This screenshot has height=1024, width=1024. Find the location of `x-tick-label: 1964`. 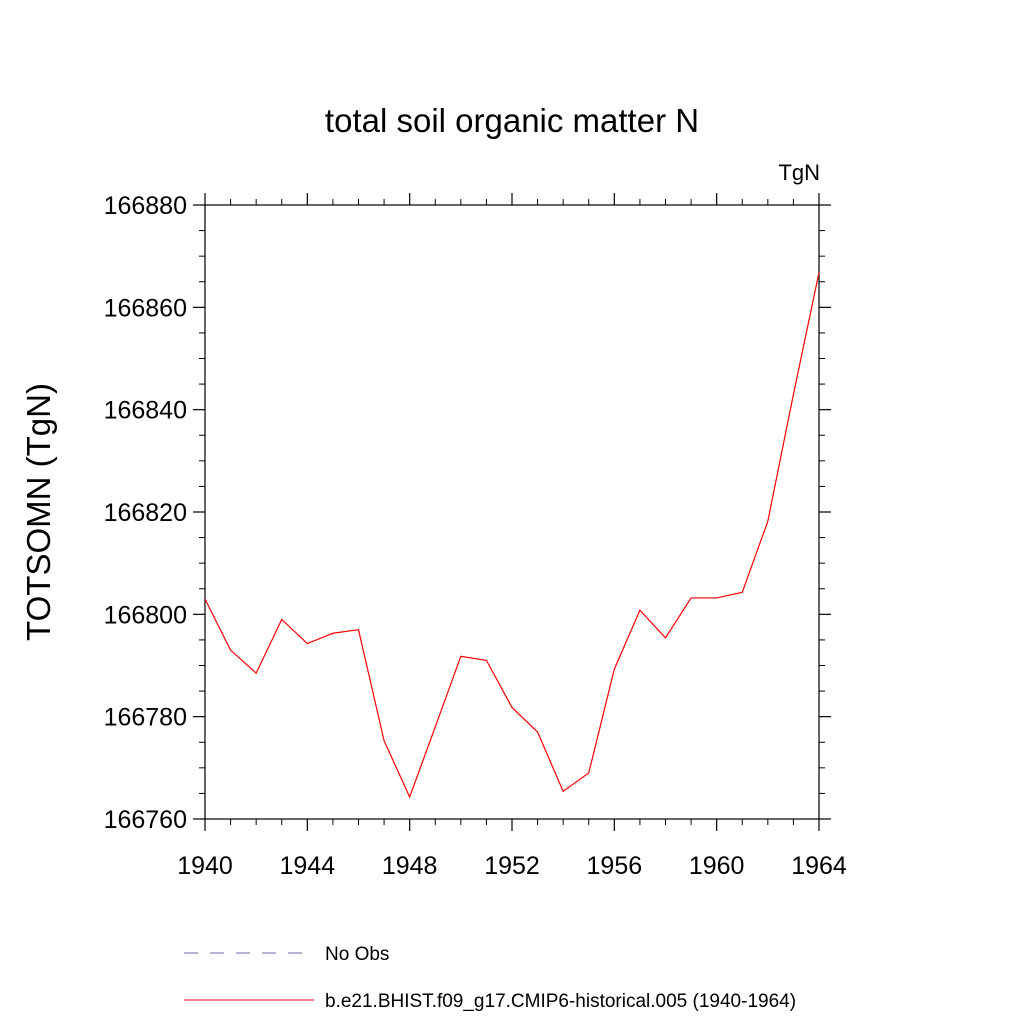

x-tick-label: 1964 is located at coordinates (819, 866).